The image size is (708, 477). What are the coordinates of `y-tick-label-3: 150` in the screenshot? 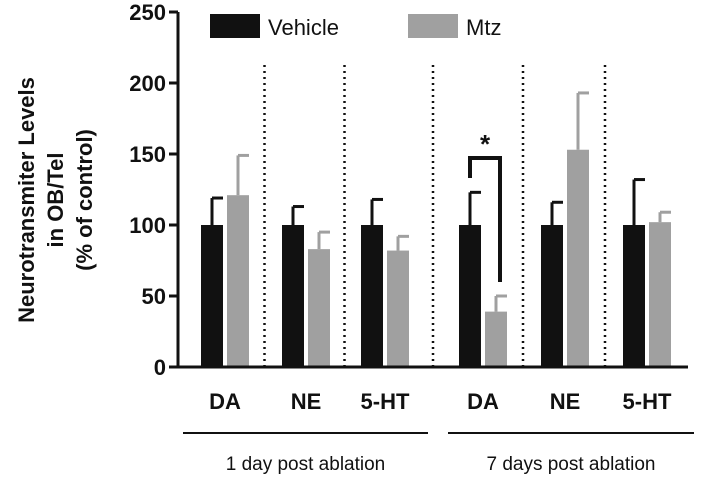 It's located at (147, 154).